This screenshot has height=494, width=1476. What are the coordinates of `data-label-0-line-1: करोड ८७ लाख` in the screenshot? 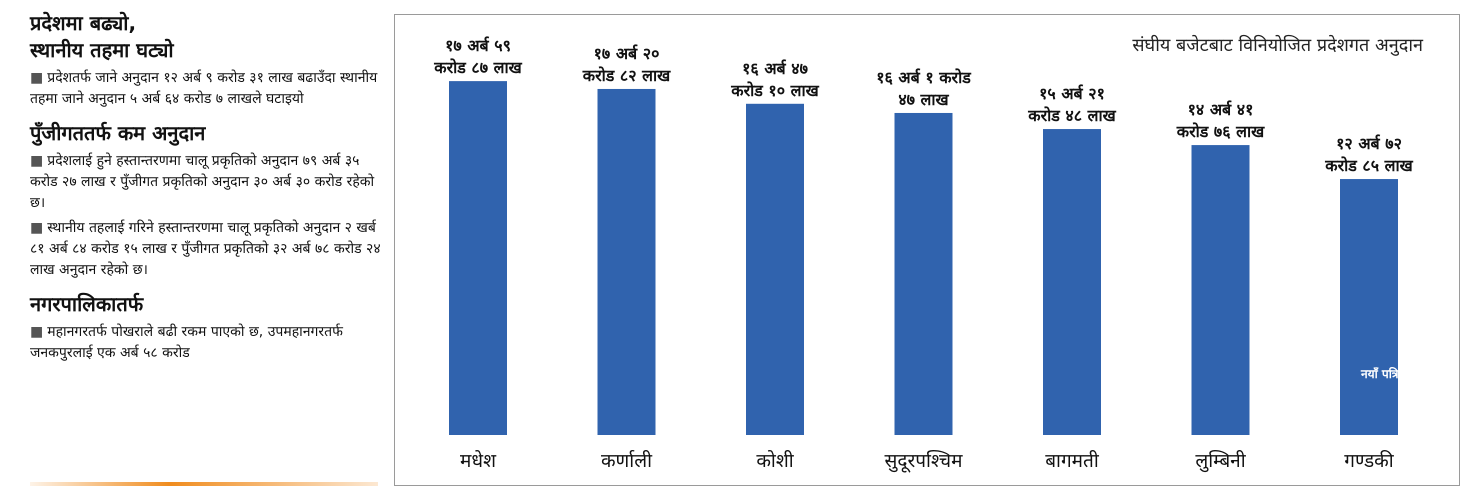 It's located at (477, 67).